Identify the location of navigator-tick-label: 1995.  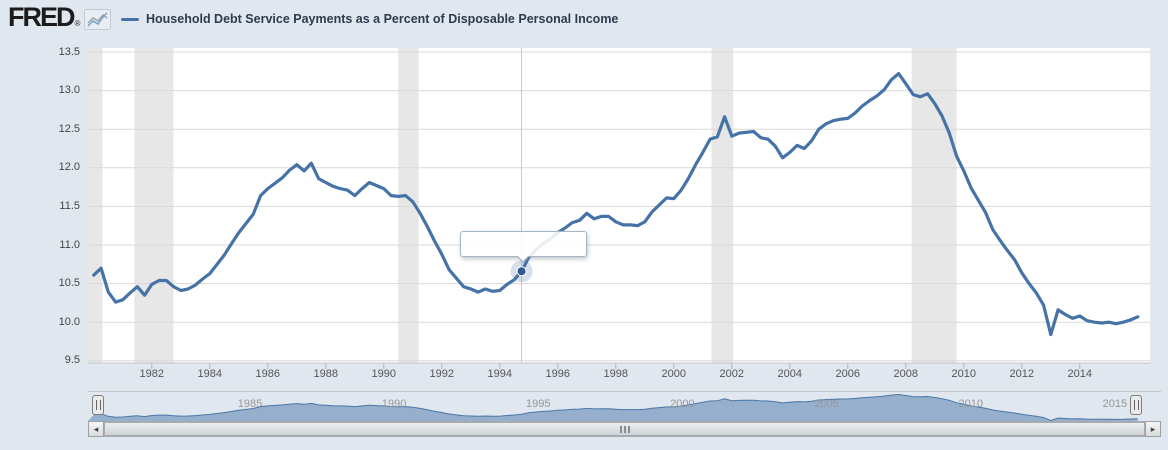
(538, 404).